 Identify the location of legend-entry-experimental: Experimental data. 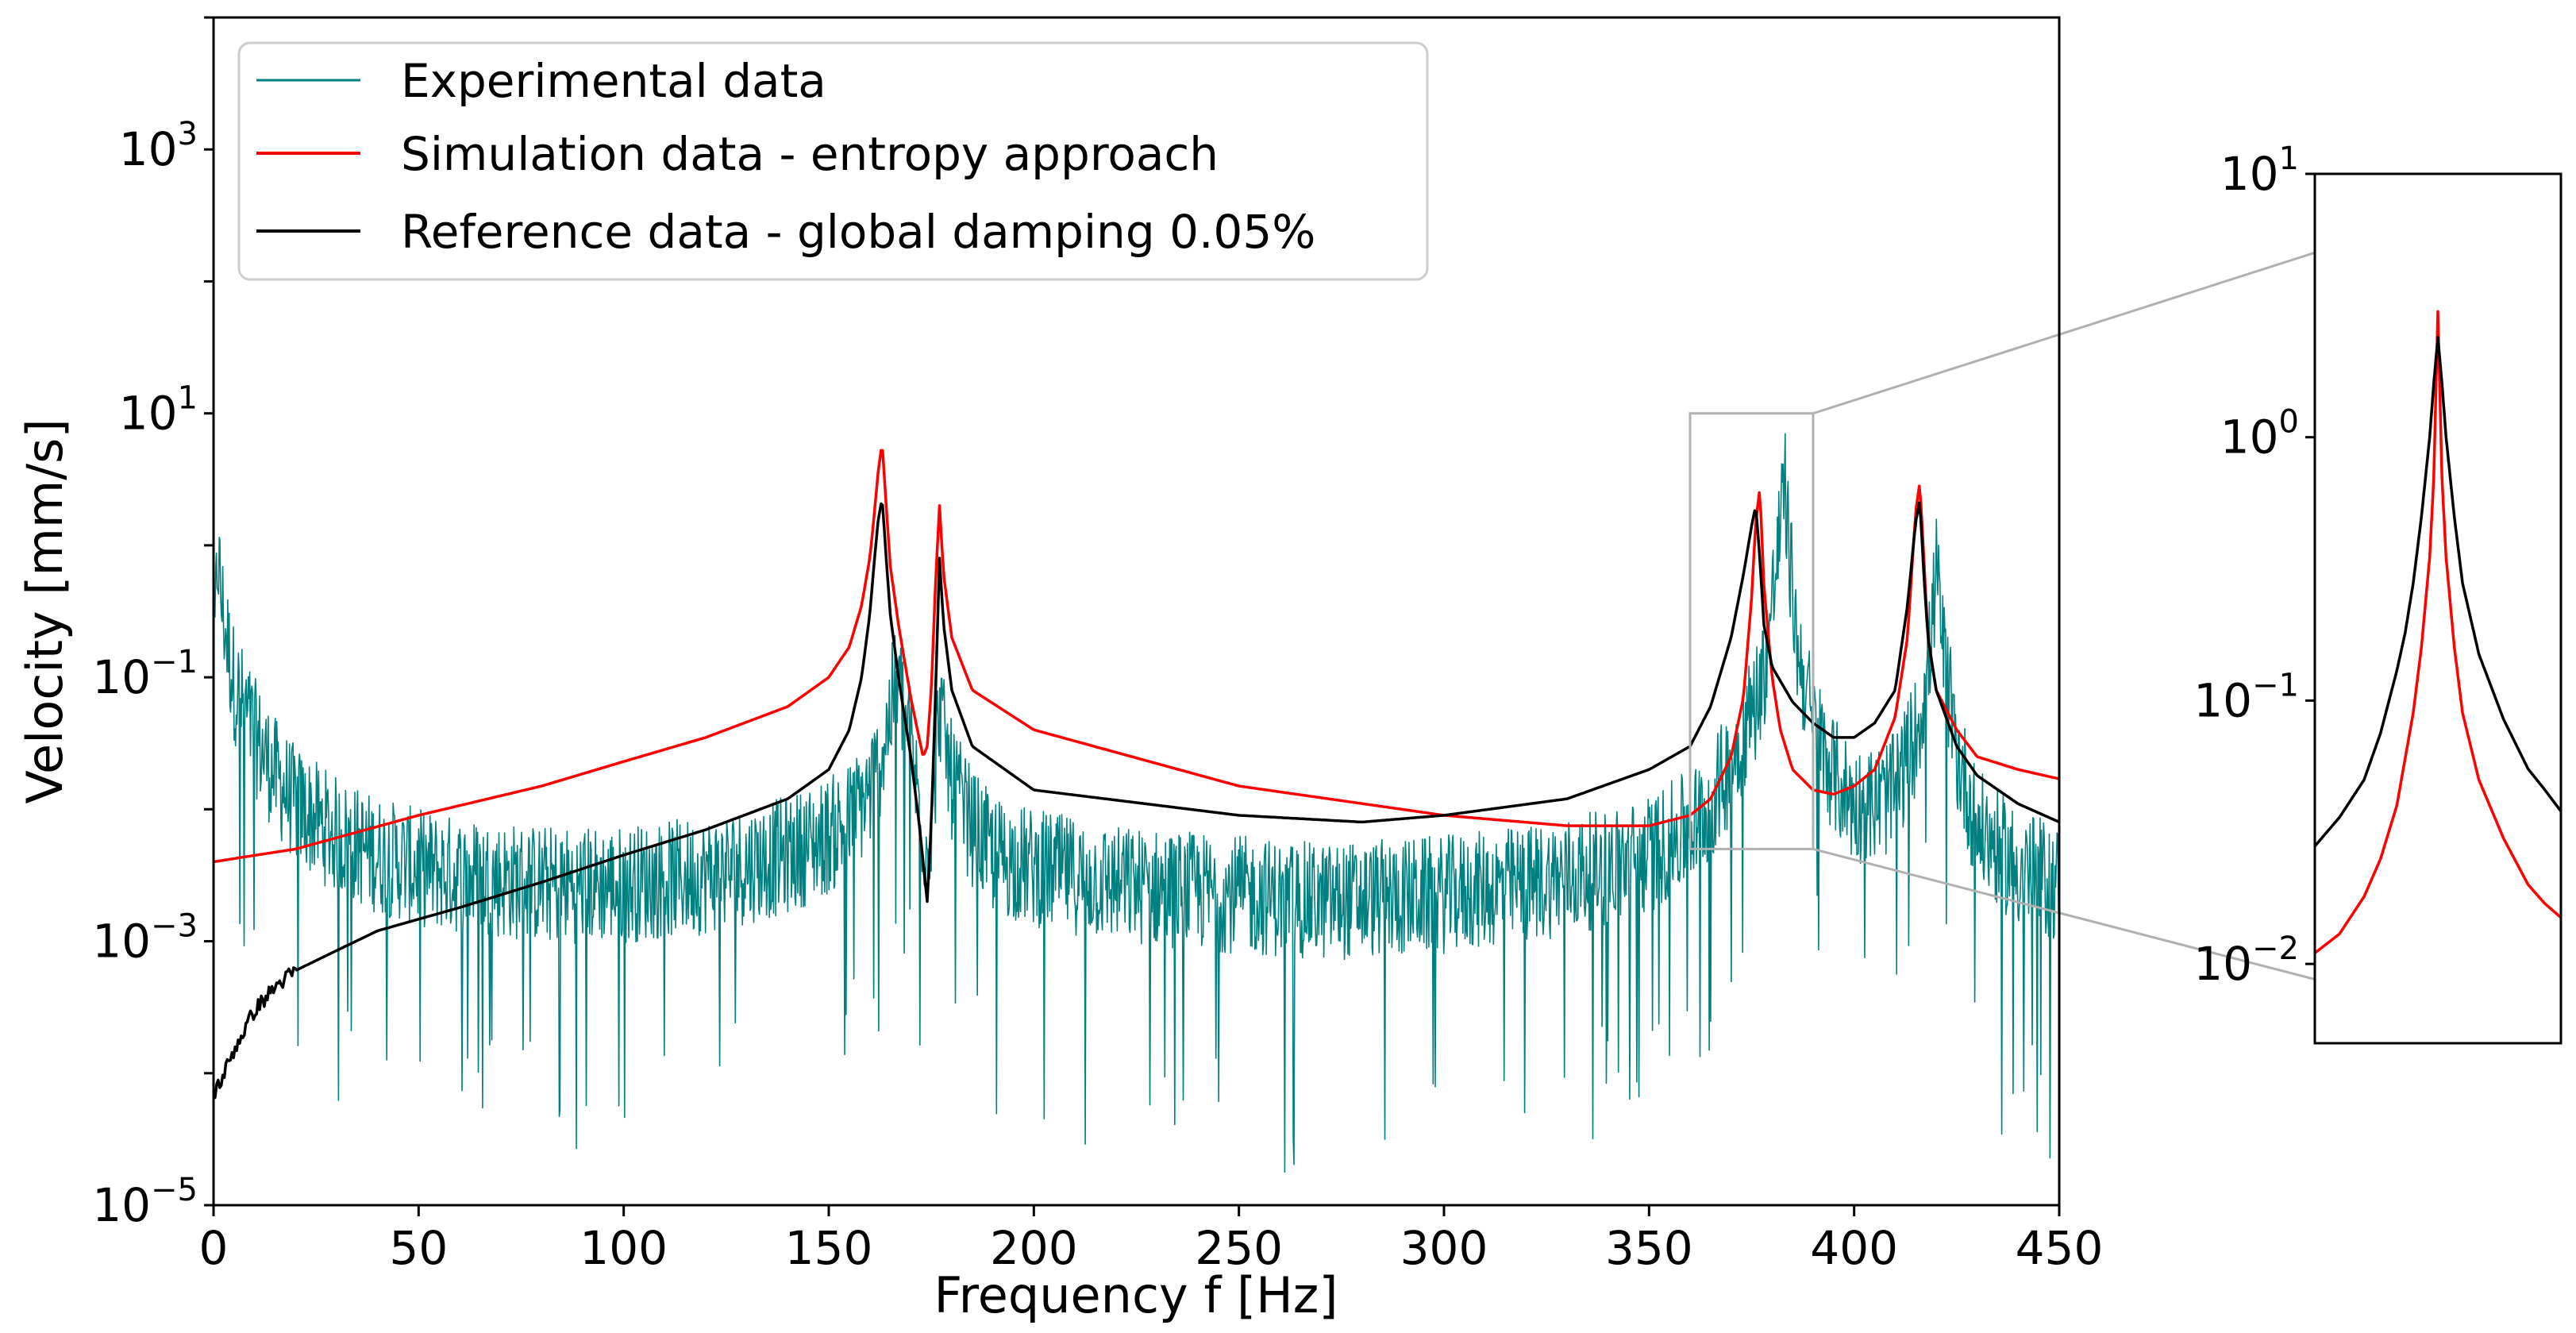
(541, 81).